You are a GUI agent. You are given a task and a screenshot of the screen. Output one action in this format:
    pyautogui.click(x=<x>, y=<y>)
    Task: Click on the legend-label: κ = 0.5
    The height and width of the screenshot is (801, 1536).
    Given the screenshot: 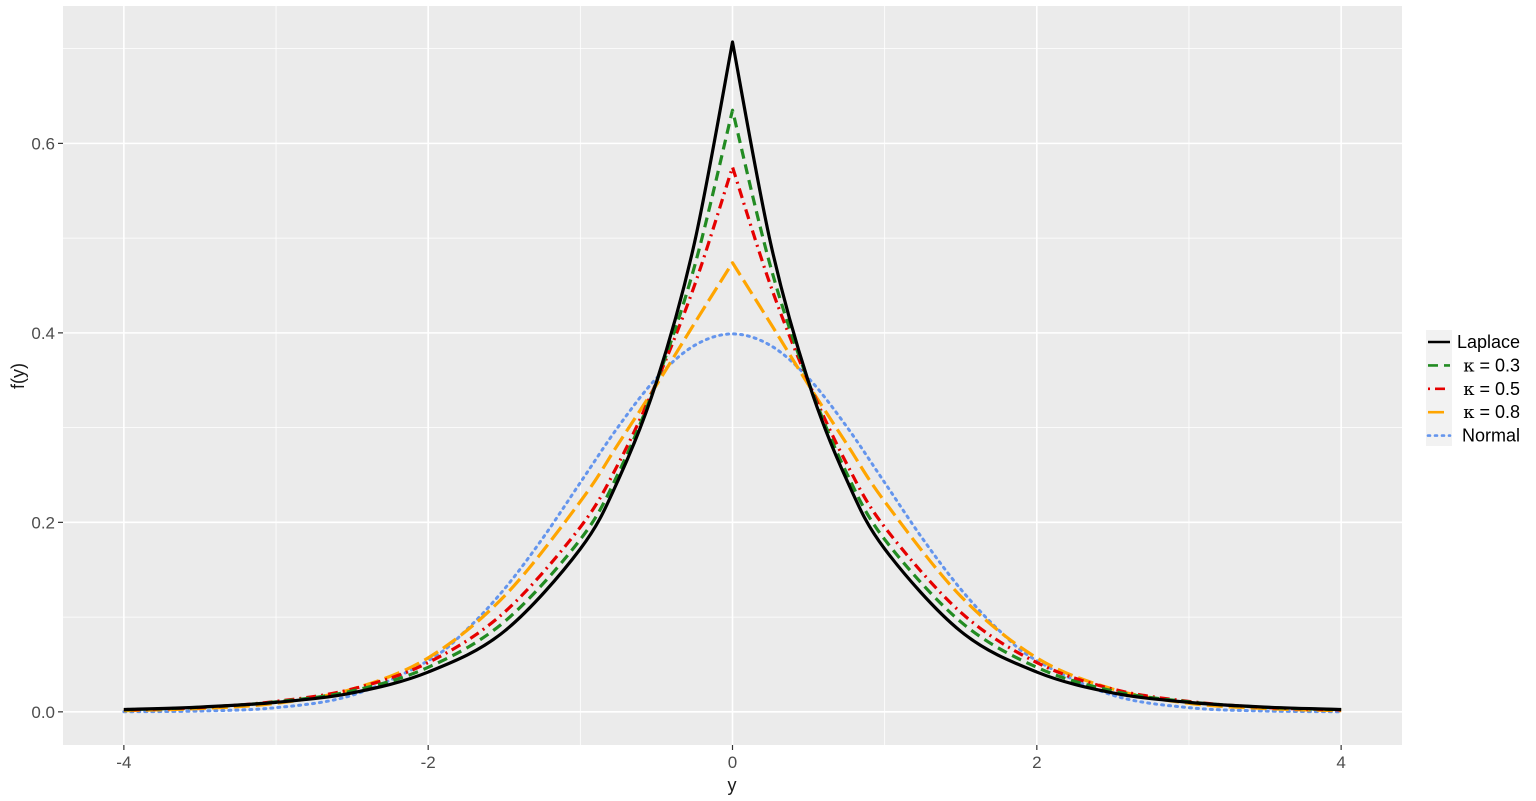 What is the action you would take?
    pyautogui.click(x=1491, y=389)
    